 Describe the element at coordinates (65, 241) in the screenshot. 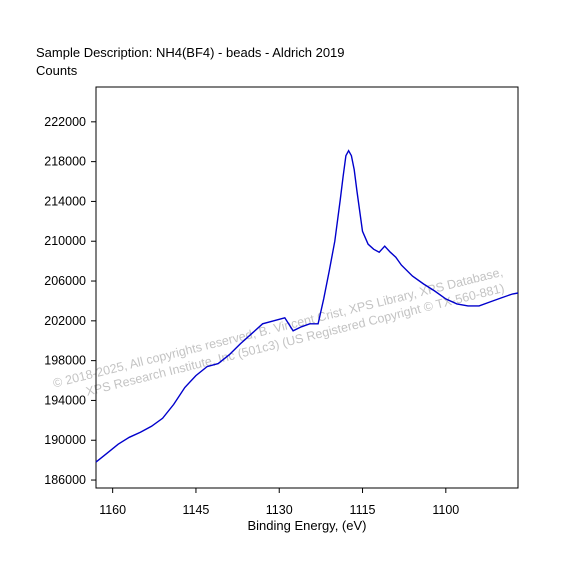

I see `y-tick-label: 210000` at that location.